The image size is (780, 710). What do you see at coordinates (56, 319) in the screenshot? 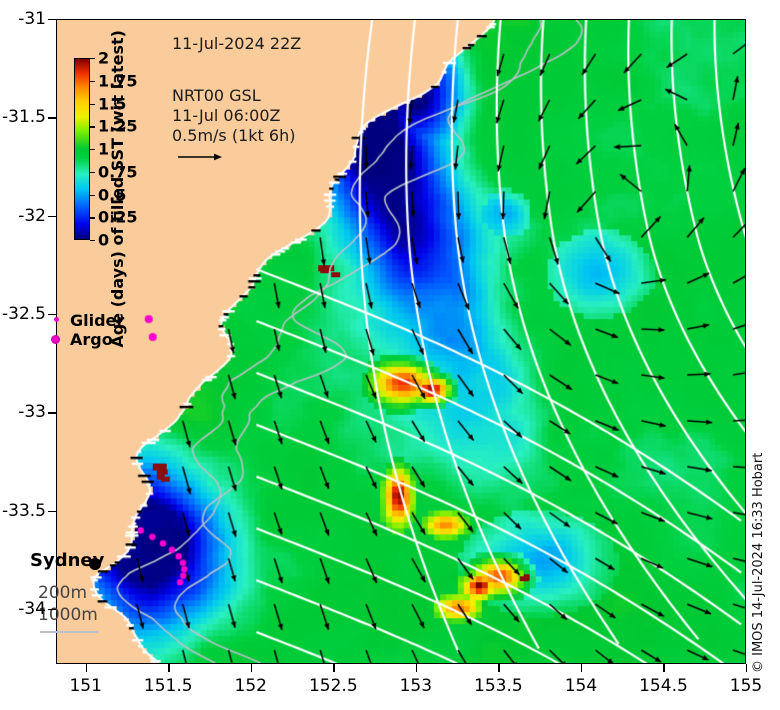
I see `glider-marker-icon` at bounding box center [56, 319].